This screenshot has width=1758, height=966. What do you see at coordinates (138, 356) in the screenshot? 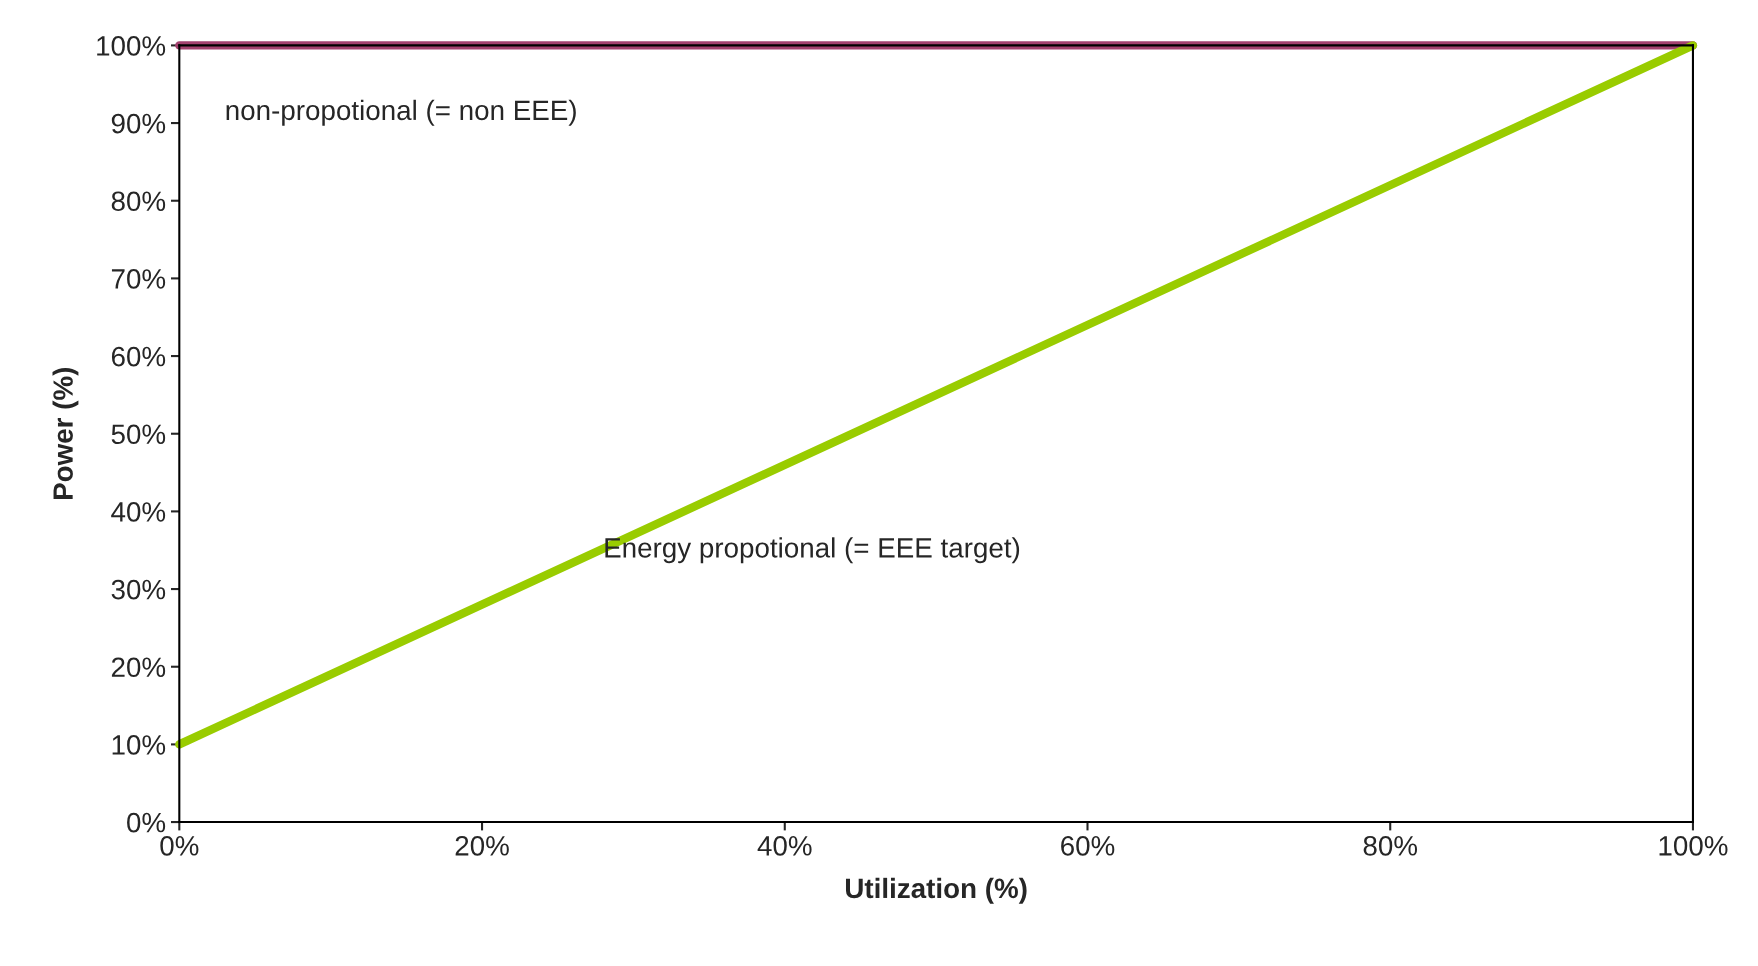
I see `y-tick-label: 60%` at bounding box center [138, 356].